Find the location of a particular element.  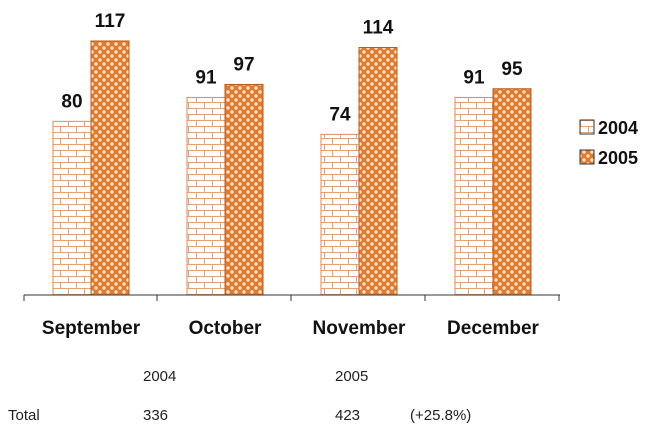

data-label-october-2005: 97 is located at coordinates (243, 64).